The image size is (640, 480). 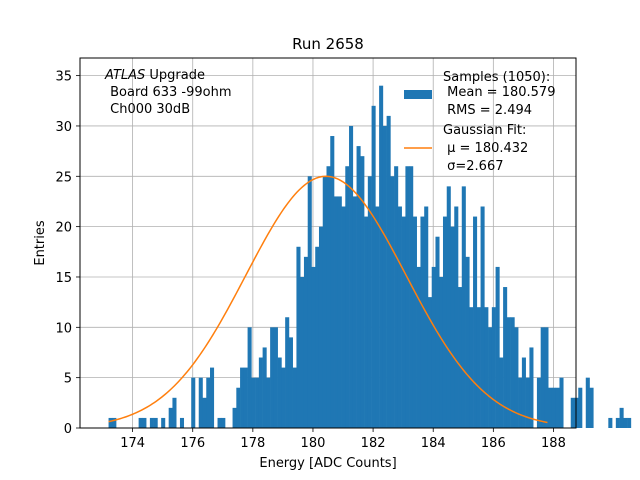 What do you see at coordinates (63, 278) in the screenshot?
I see `y-tick-label: 15` at bounding box center [63, 278].